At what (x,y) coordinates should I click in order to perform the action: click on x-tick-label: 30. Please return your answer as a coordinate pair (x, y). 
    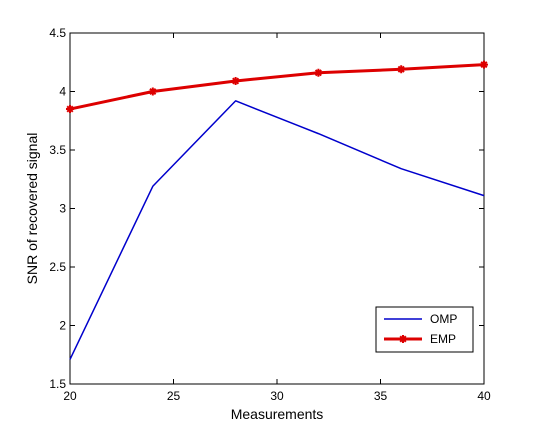
    Looking at the image, I should click on (277, 396).